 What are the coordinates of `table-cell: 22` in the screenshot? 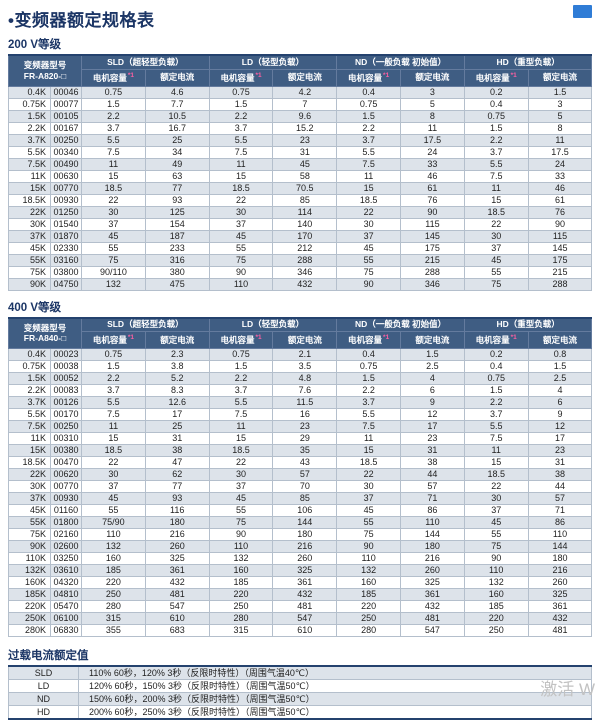 It's located at (496, 486).